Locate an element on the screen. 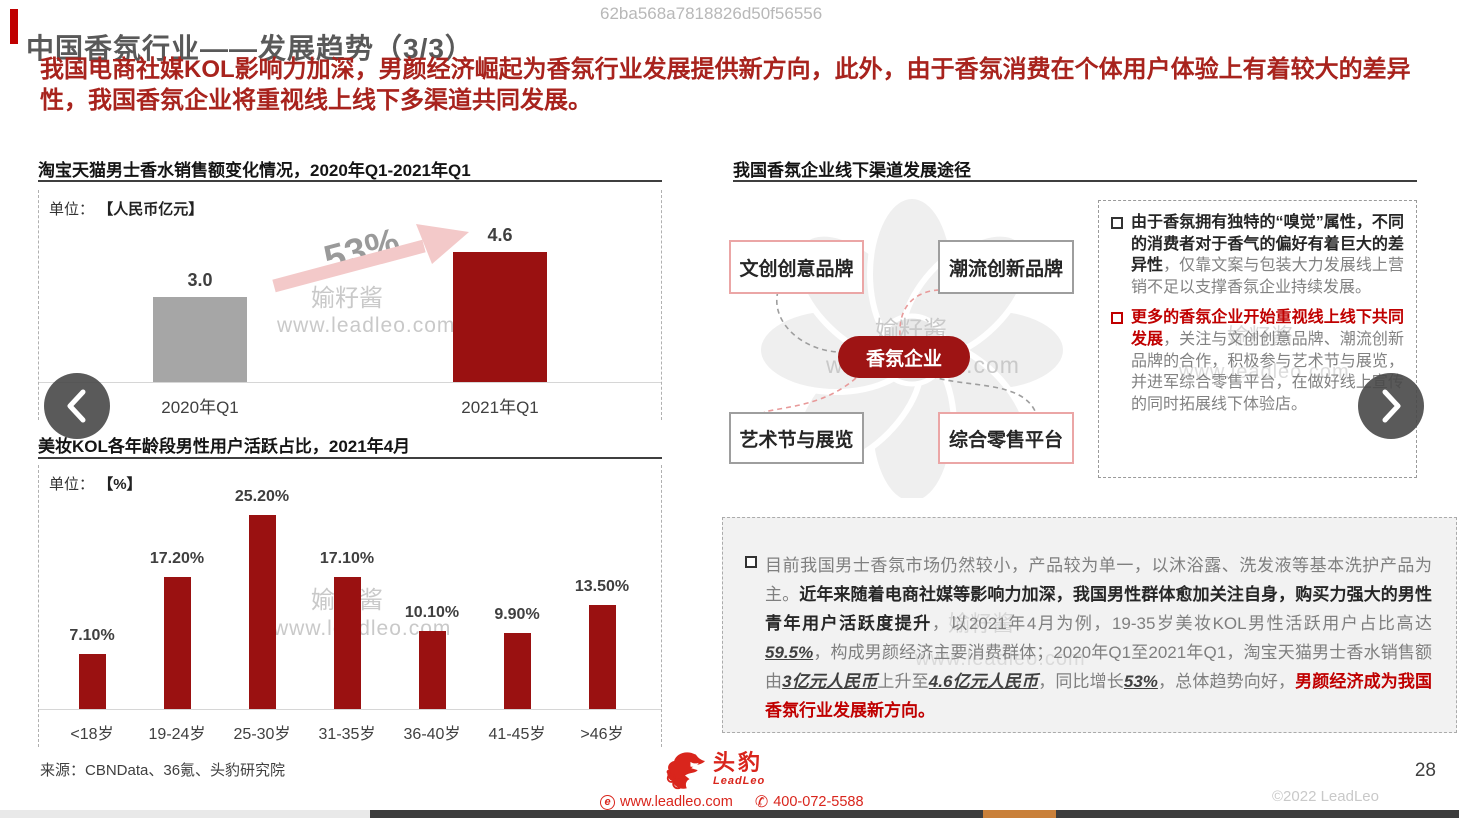 The image size is (1459, 818). sales-chart-title: 淘宝天猫男士香水销售额变化情况，2020年Q1-2021年Q1 is located at coordinates (254, 170).